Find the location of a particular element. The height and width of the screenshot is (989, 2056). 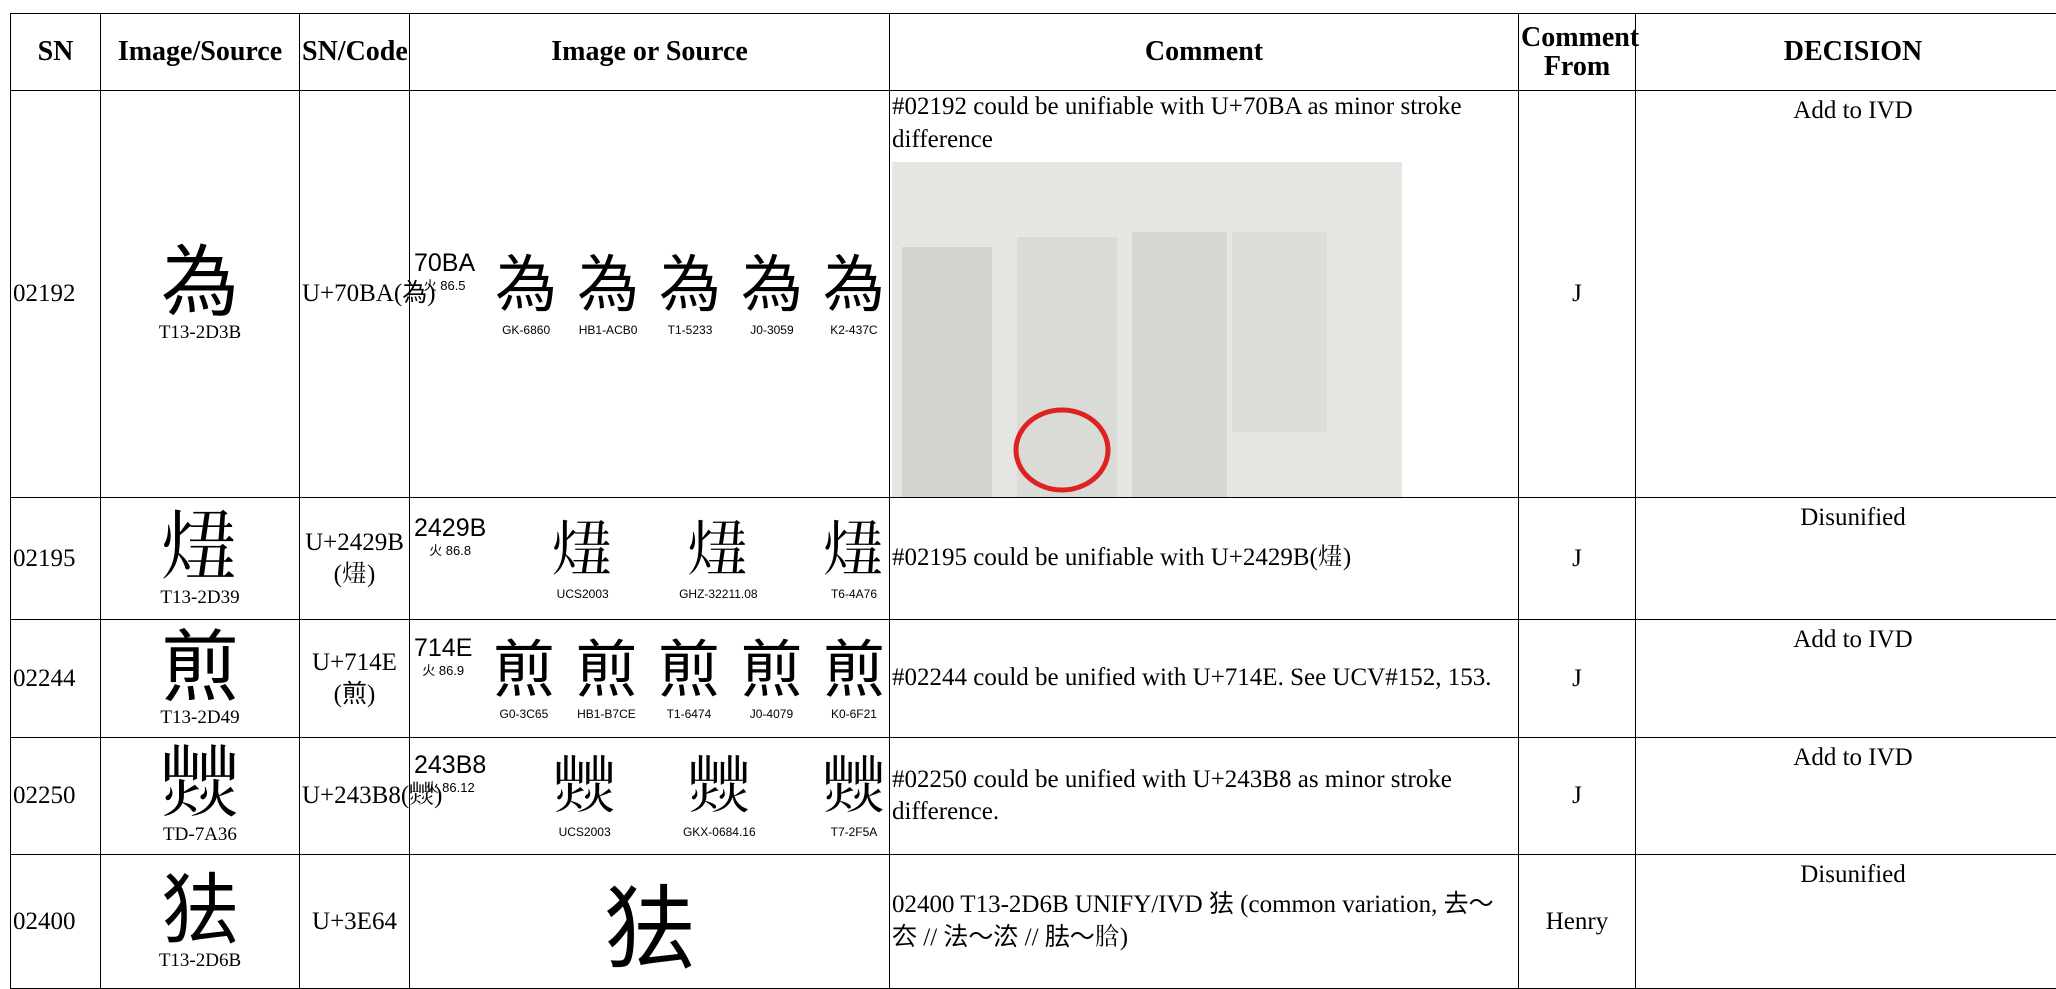

header-cell: SN/Code is located at coordinates (355, 52).